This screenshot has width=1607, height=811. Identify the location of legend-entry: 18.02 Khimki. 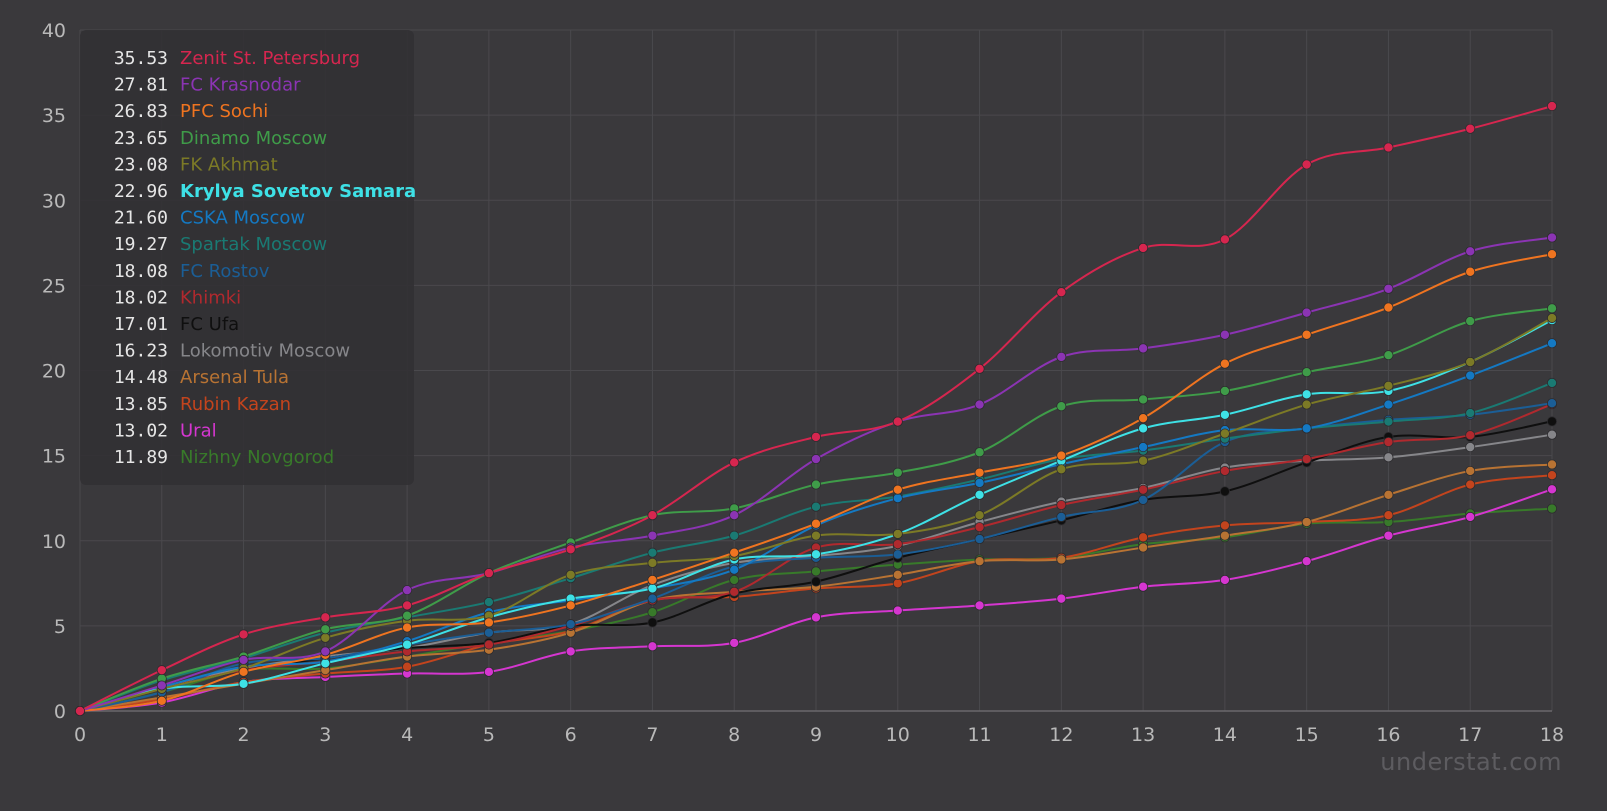
(177, 297).